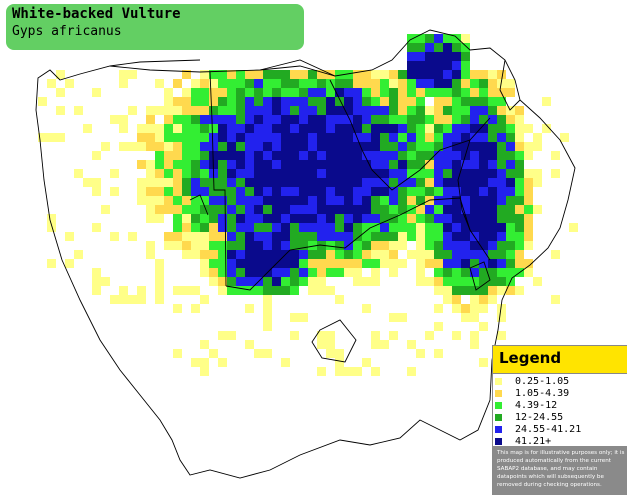  Describe the element at coordinates (542, 381) in the screenshot. I see `legend-label: 0.25-1.05` at that location.